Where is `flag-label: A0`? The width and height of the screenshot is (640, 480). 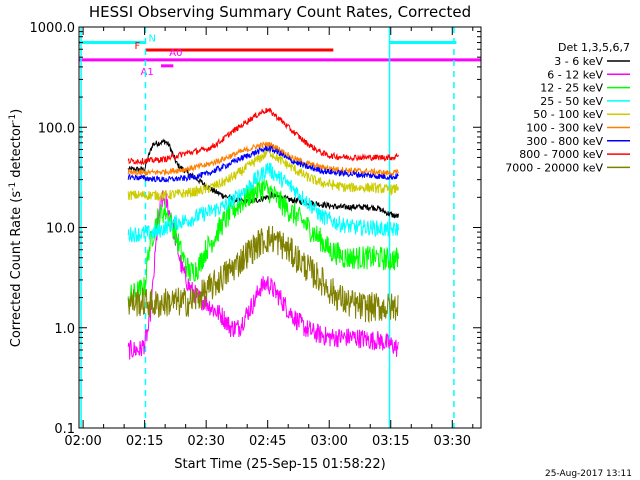 flag-label: A0 is located at coordinates (175, 53).